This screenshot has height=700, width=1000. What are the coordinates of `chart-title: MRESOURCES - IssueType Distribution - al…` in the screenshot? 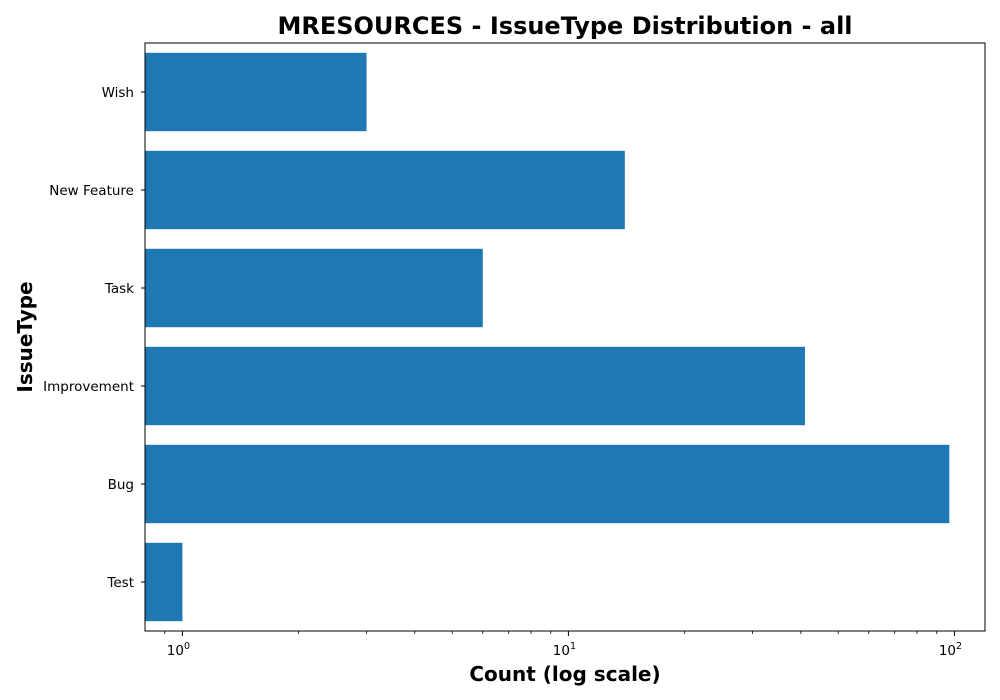 It's located at (564, 26).